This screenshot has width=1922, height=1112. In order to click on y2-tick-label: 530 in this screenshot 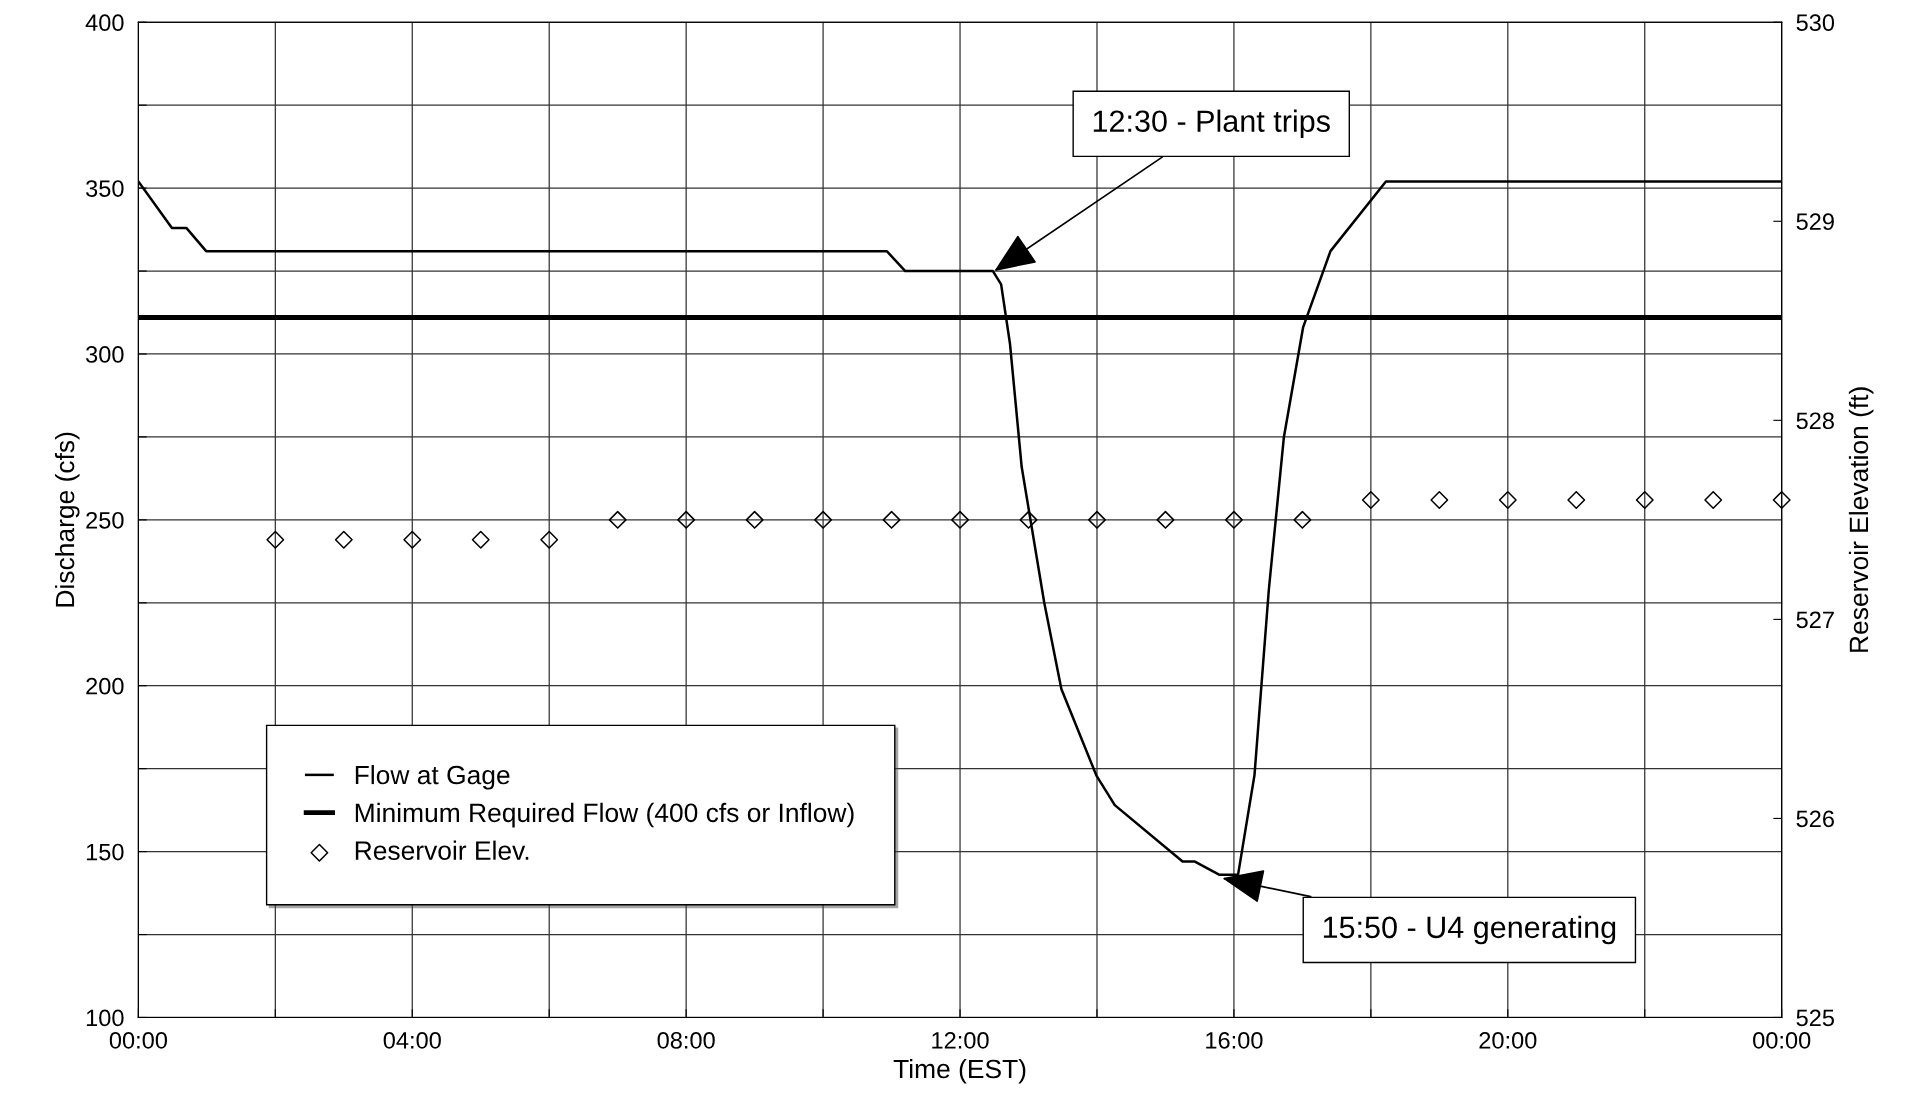, I will do `click(1815, 23)`.